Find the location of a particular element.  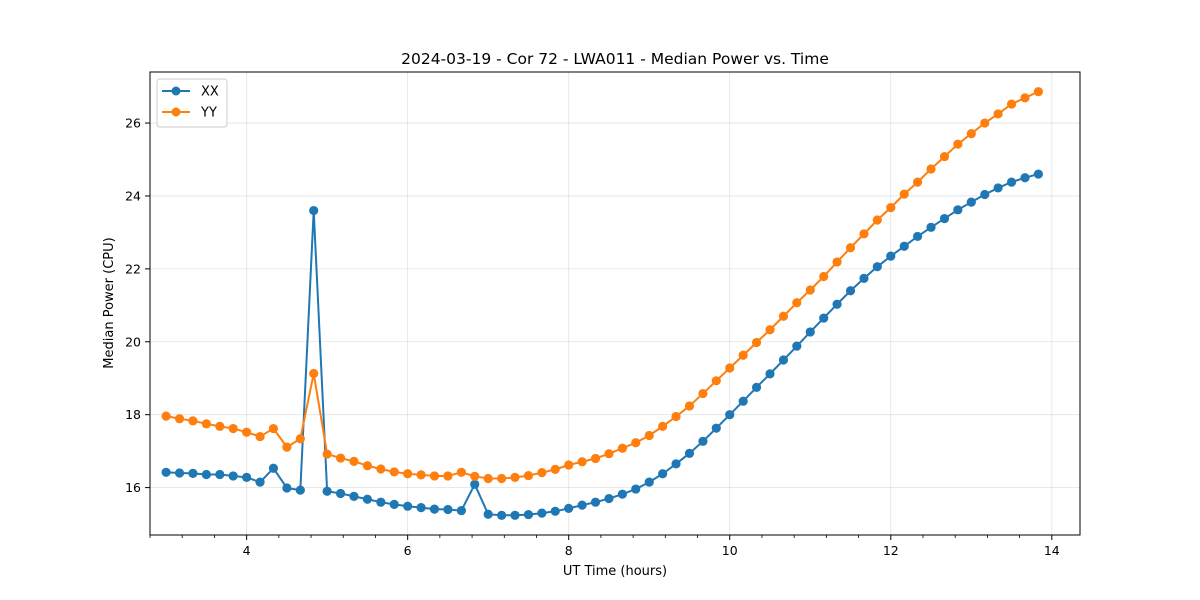

x-tick-label: 14 is located at coordinates (1052, 550).